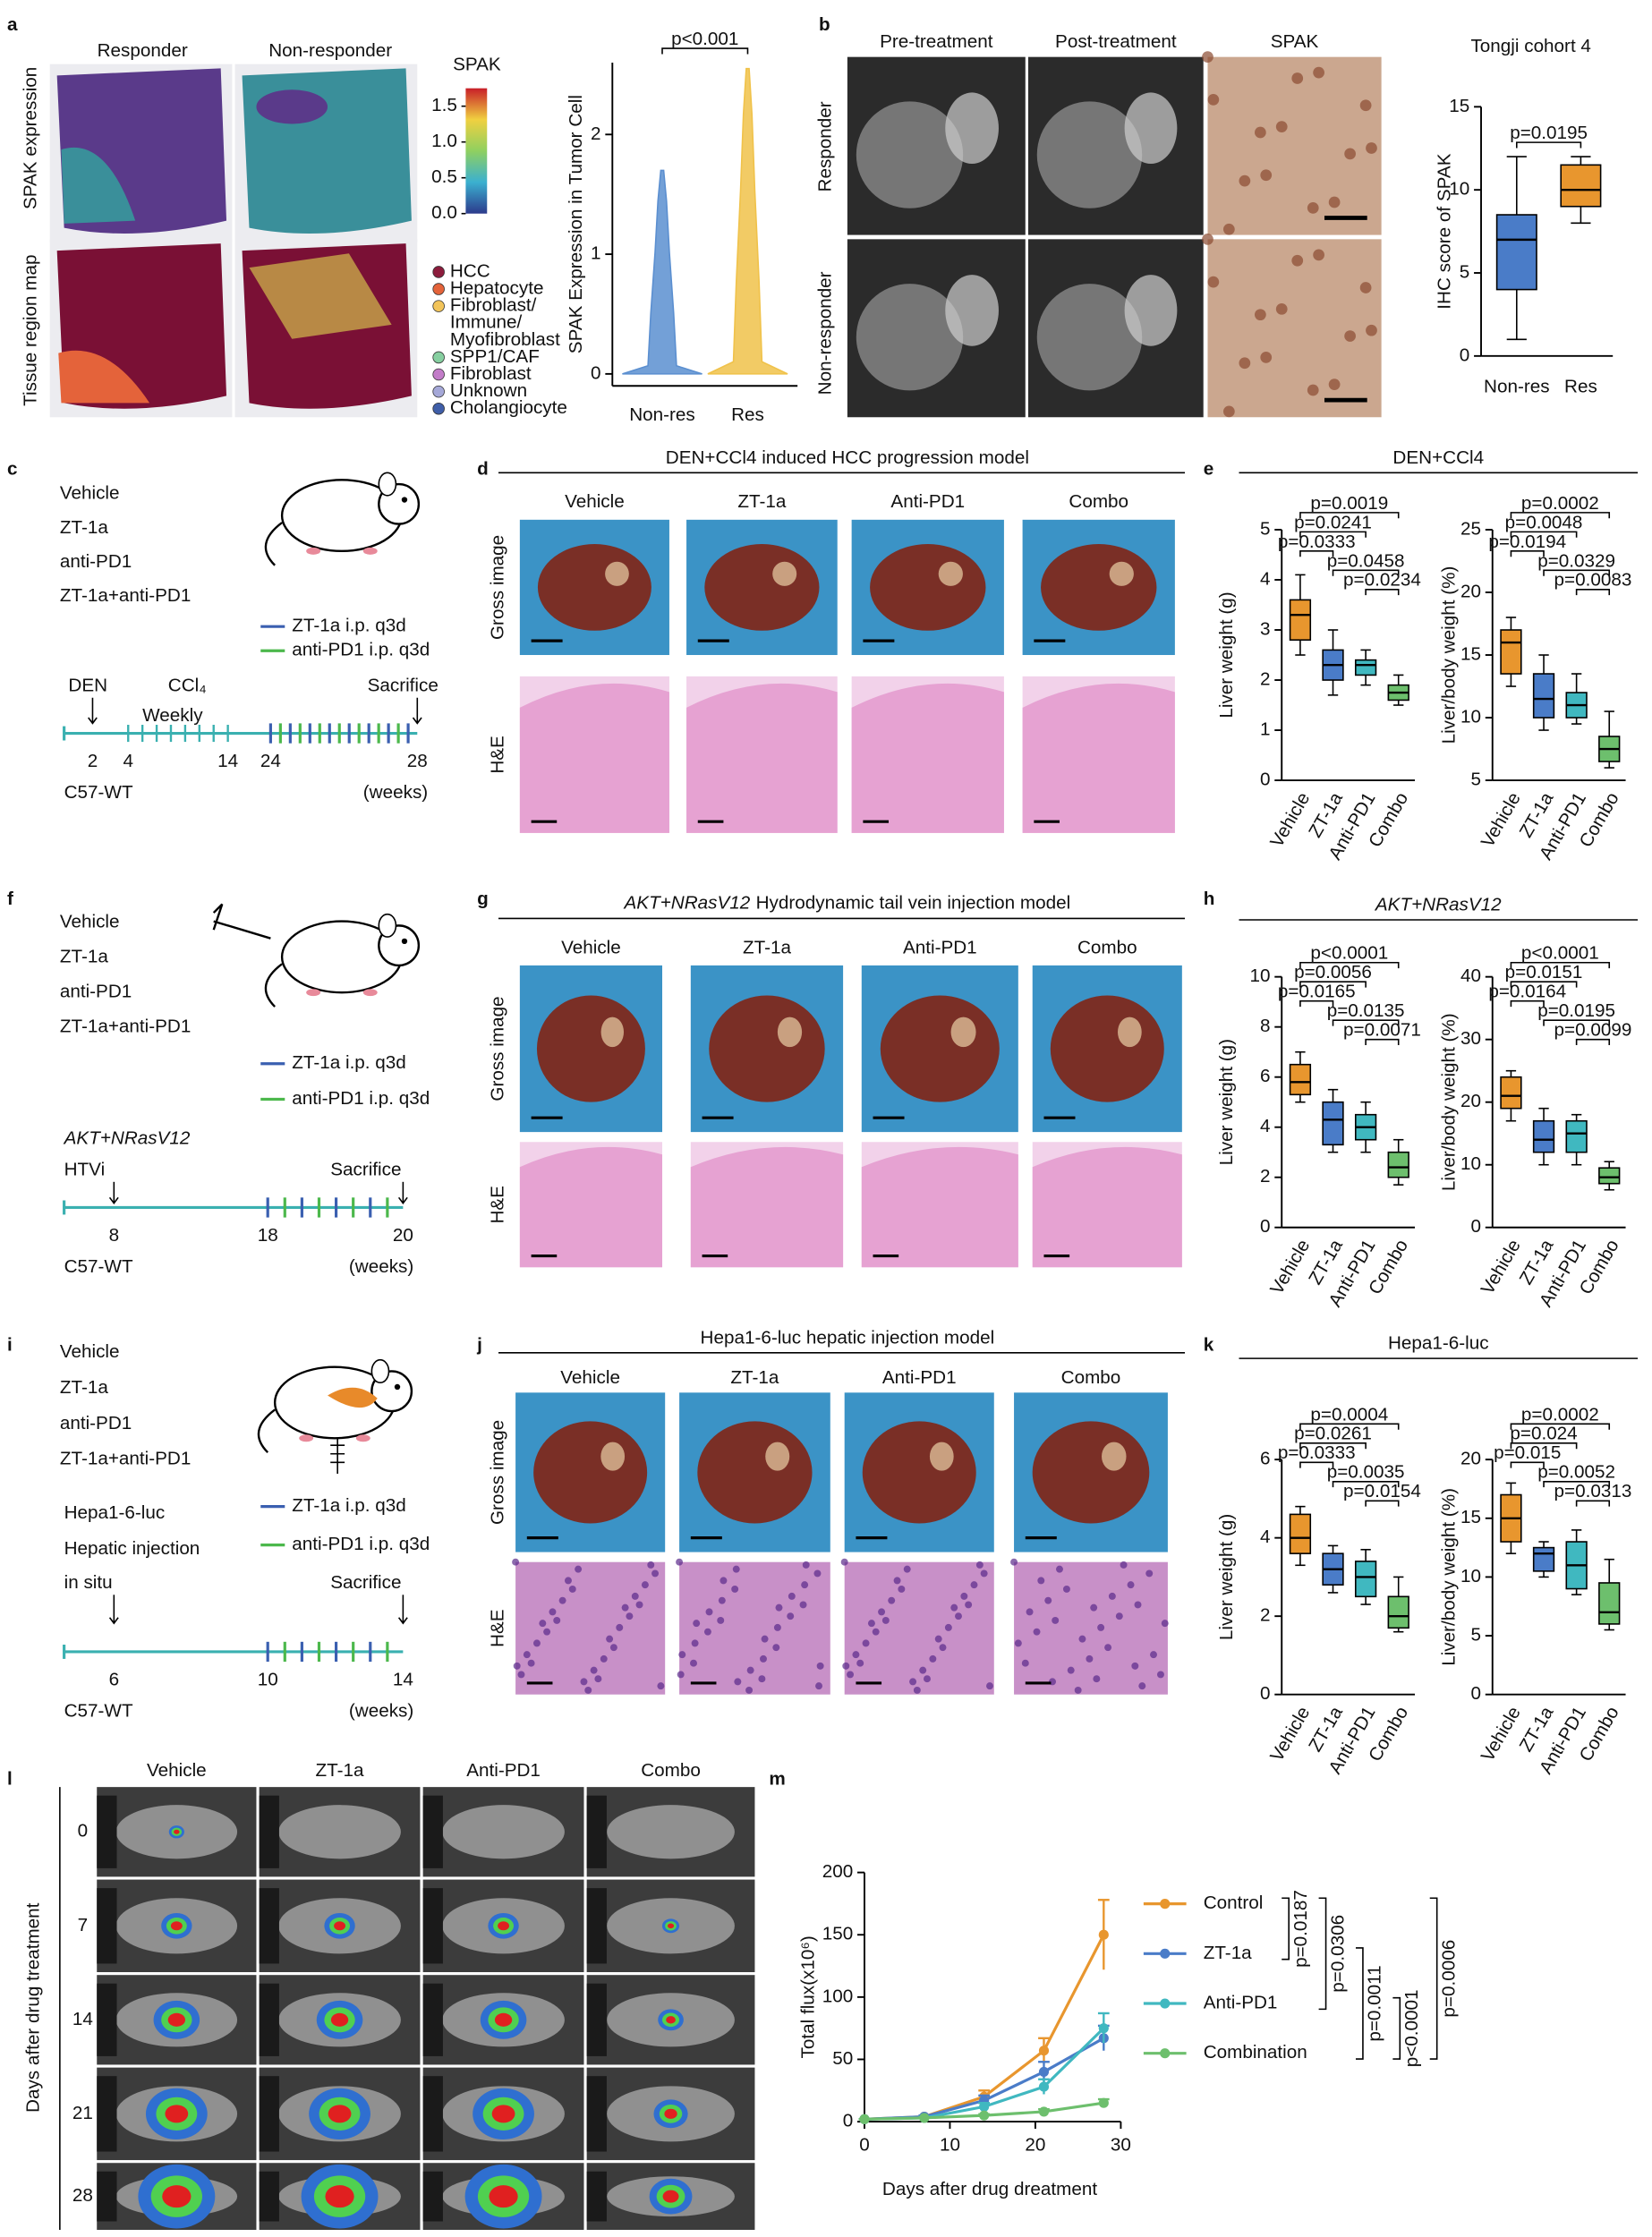  I want to click on colorbar, so click(477, 151).